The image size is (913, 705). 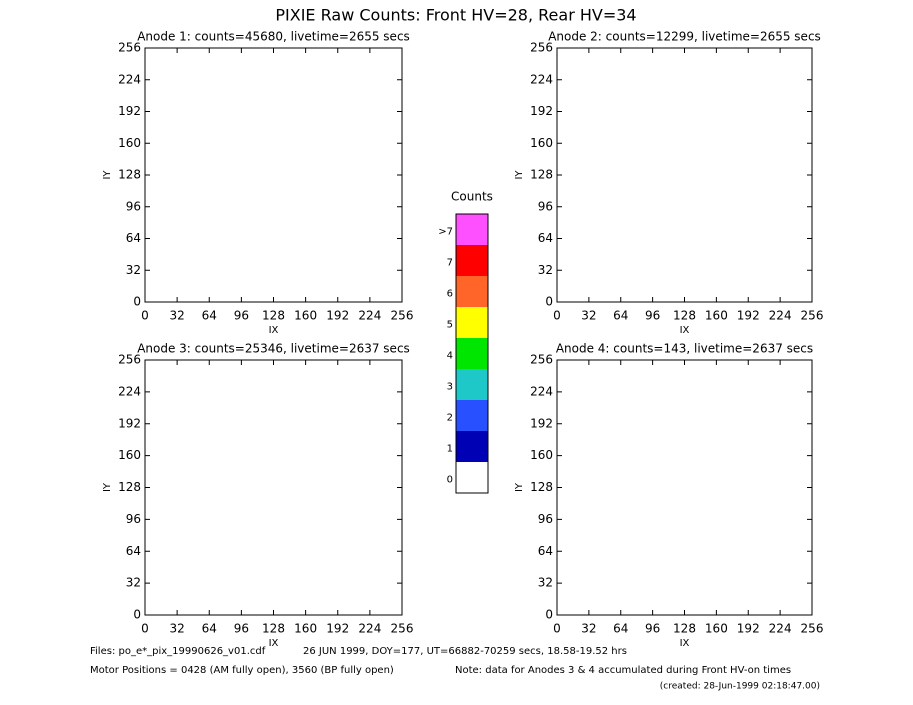 What do you see at coordinates (684, 349) in the screenshot?
I see `panel-title: Anode 4: counts=143, livetime=2637 secs` at bounding box center [684, 349].